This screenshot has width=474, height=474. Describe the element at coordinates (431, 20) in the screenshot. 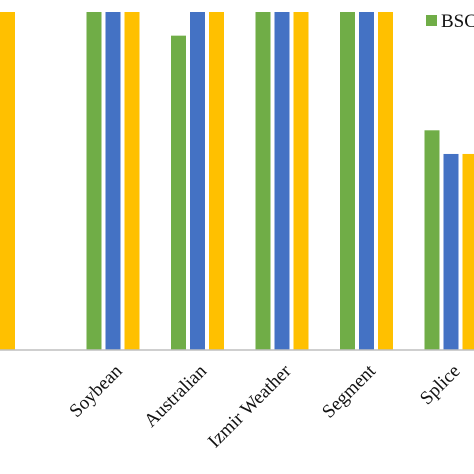

I see `legend-swatch-bsc` at that location.